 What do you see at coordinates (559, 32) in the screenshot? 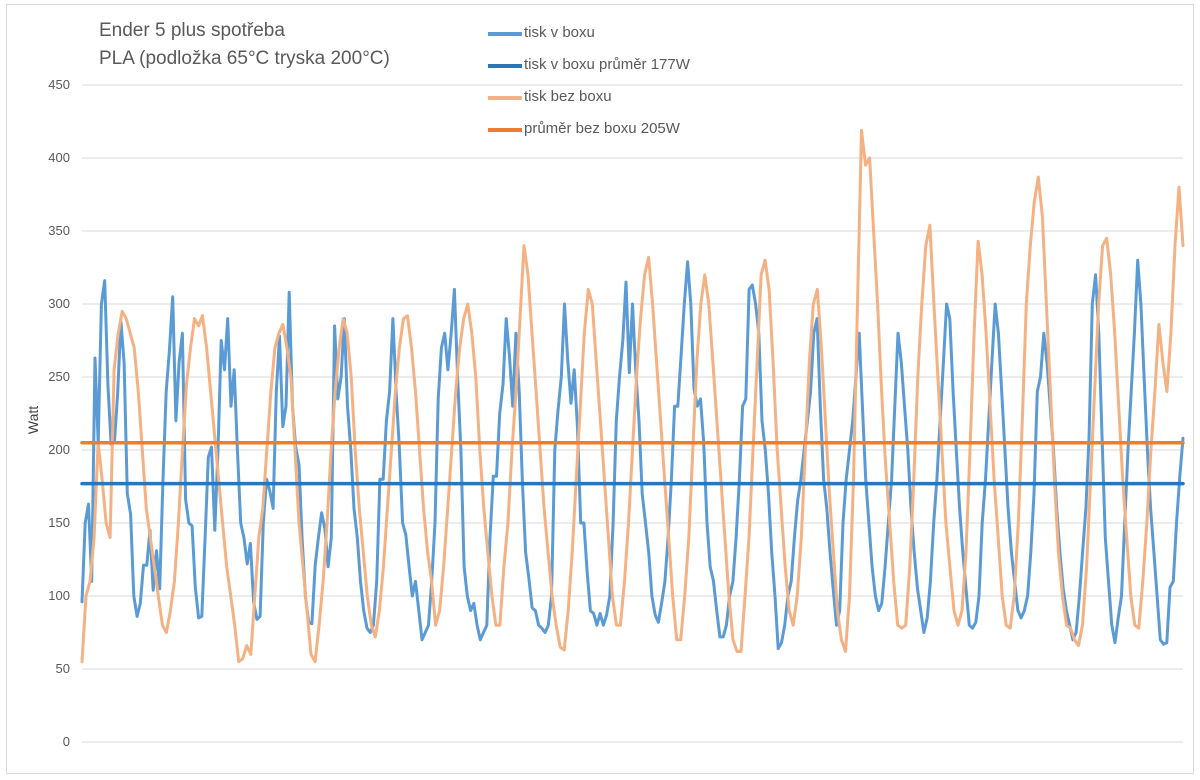
I see `legend-label: tisk v boxu` at bounding box center [559, 32].